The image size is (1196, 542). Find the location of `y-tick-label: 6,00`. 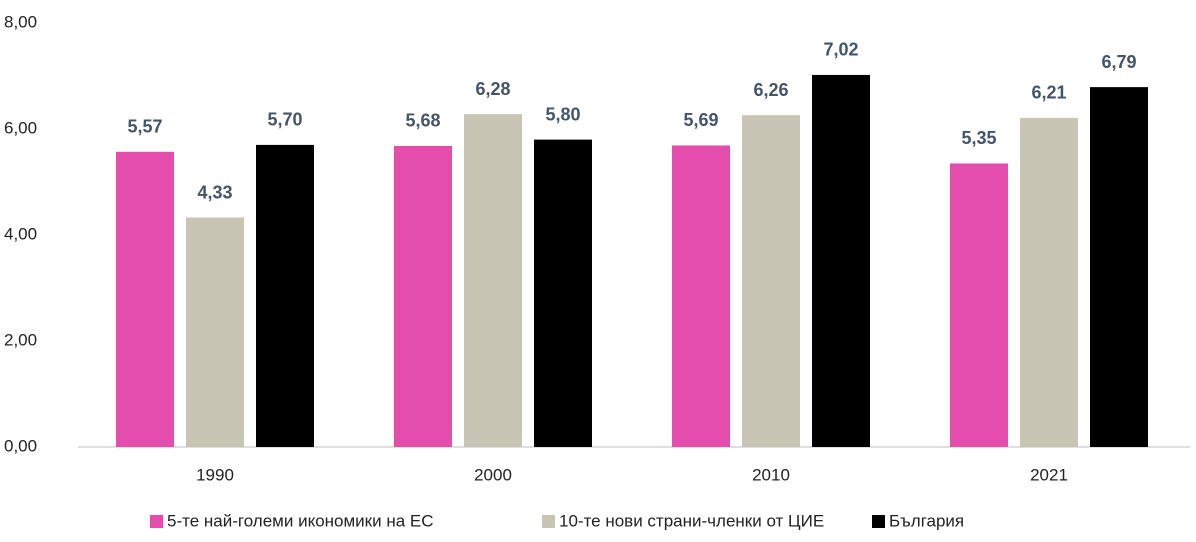

y-tick-label: 6,00 is located at coordinates (20, 127).